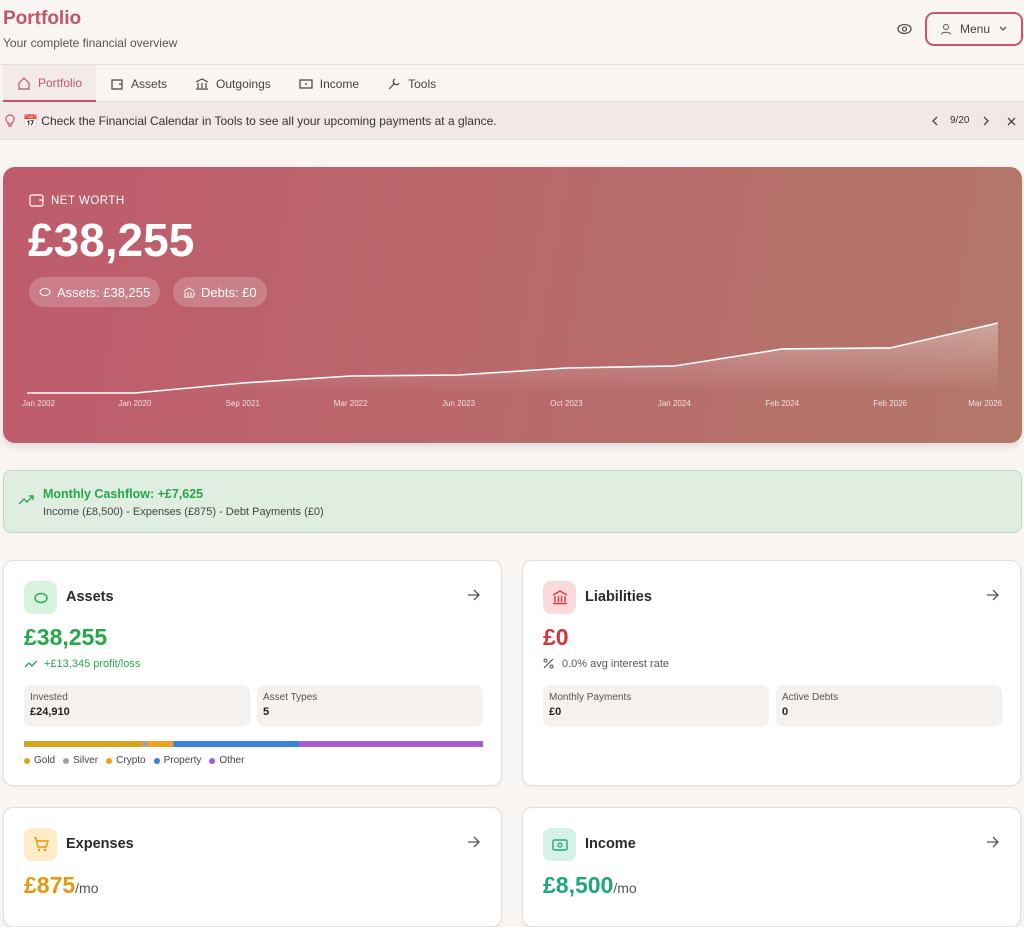 Image resolution: width=1024 pixels, height=927 pixels. I want to click on wallet-icon, so click(36, 200).